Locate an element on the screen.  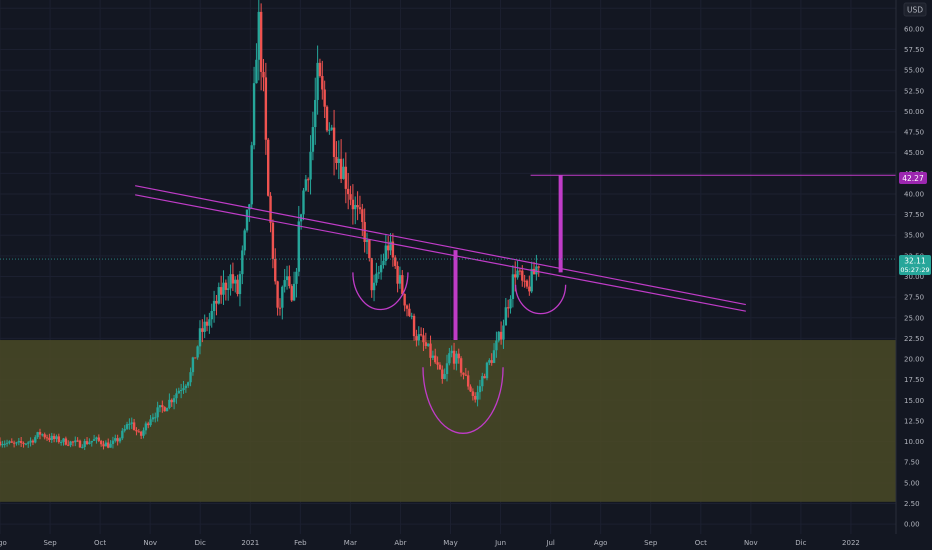
trend-channel-line is located at coordinates (440, 245).